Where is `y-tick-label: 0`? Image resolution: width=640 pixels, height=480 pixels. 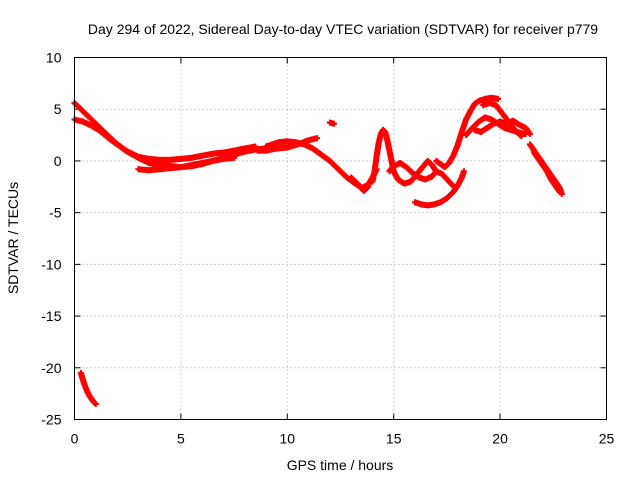 y-tick-label: 0 is located at coordinates (58, 161).